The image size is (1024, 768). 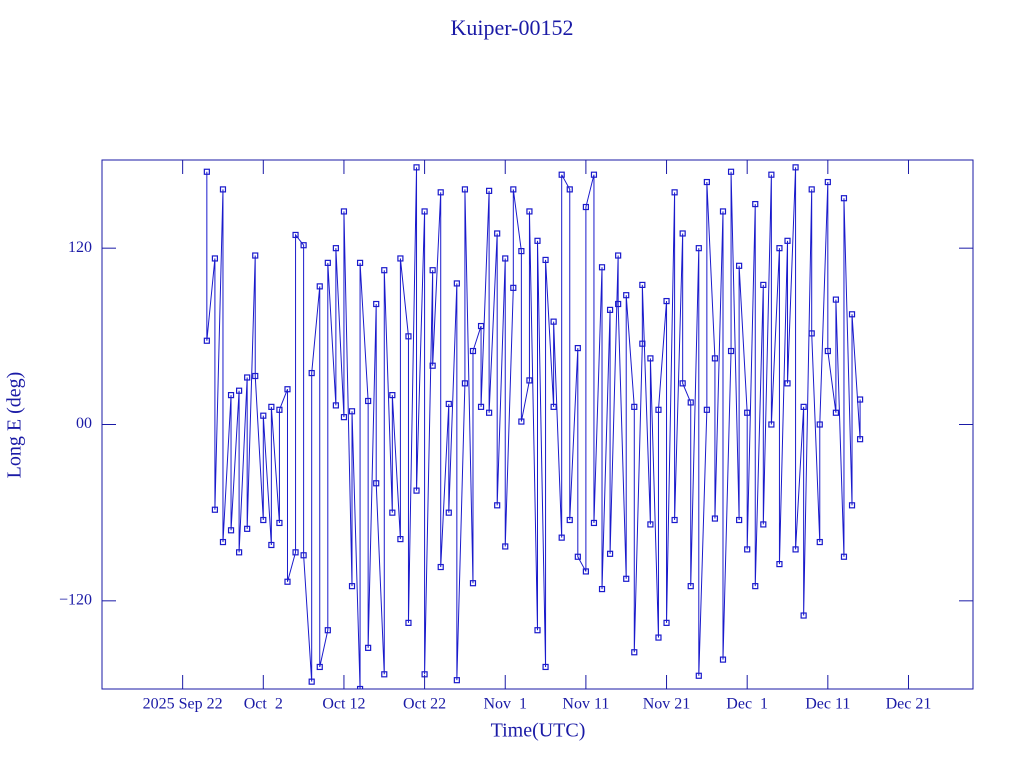 What do you see at coordinates (424, 704) in the screenshot?
I see `x-tick-label: Oct 22` at bounding box center [424, 704].